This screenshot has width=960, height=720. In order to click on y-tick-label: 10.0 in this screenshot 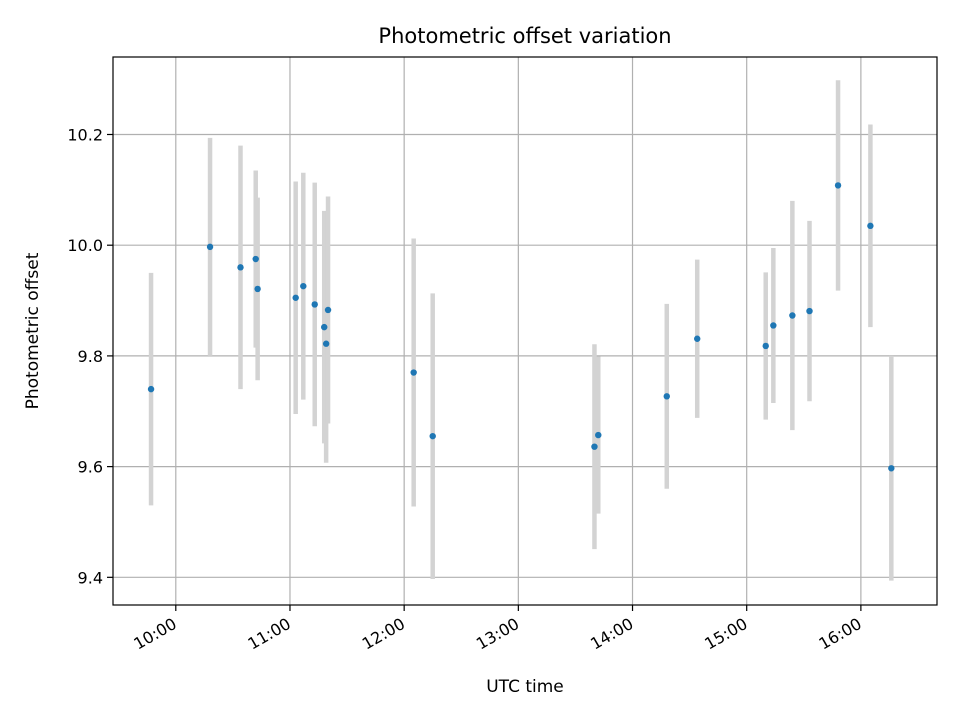, I will do `click(85, 245)`.